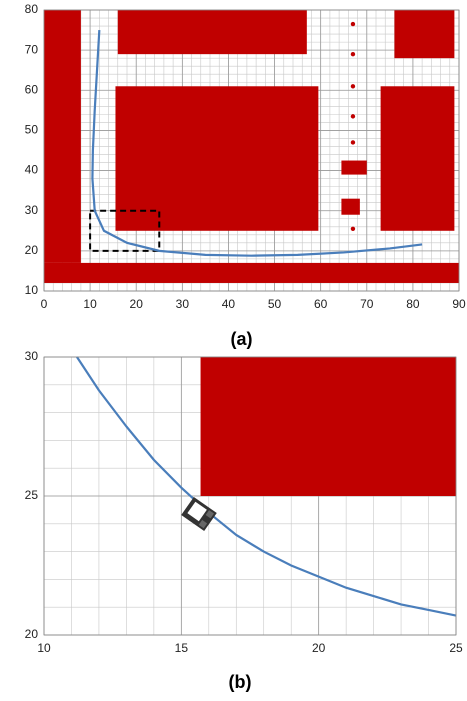  I want to click on x-tick-label: 15, so click(182, 648).